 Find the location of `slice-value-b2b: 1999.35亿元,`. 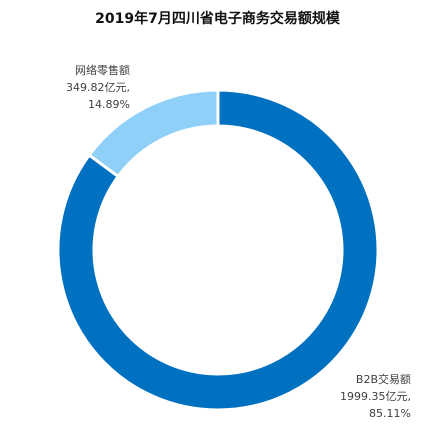

slice-value-b2b: 1999.35亿元, is located at coordinates (375, 396).